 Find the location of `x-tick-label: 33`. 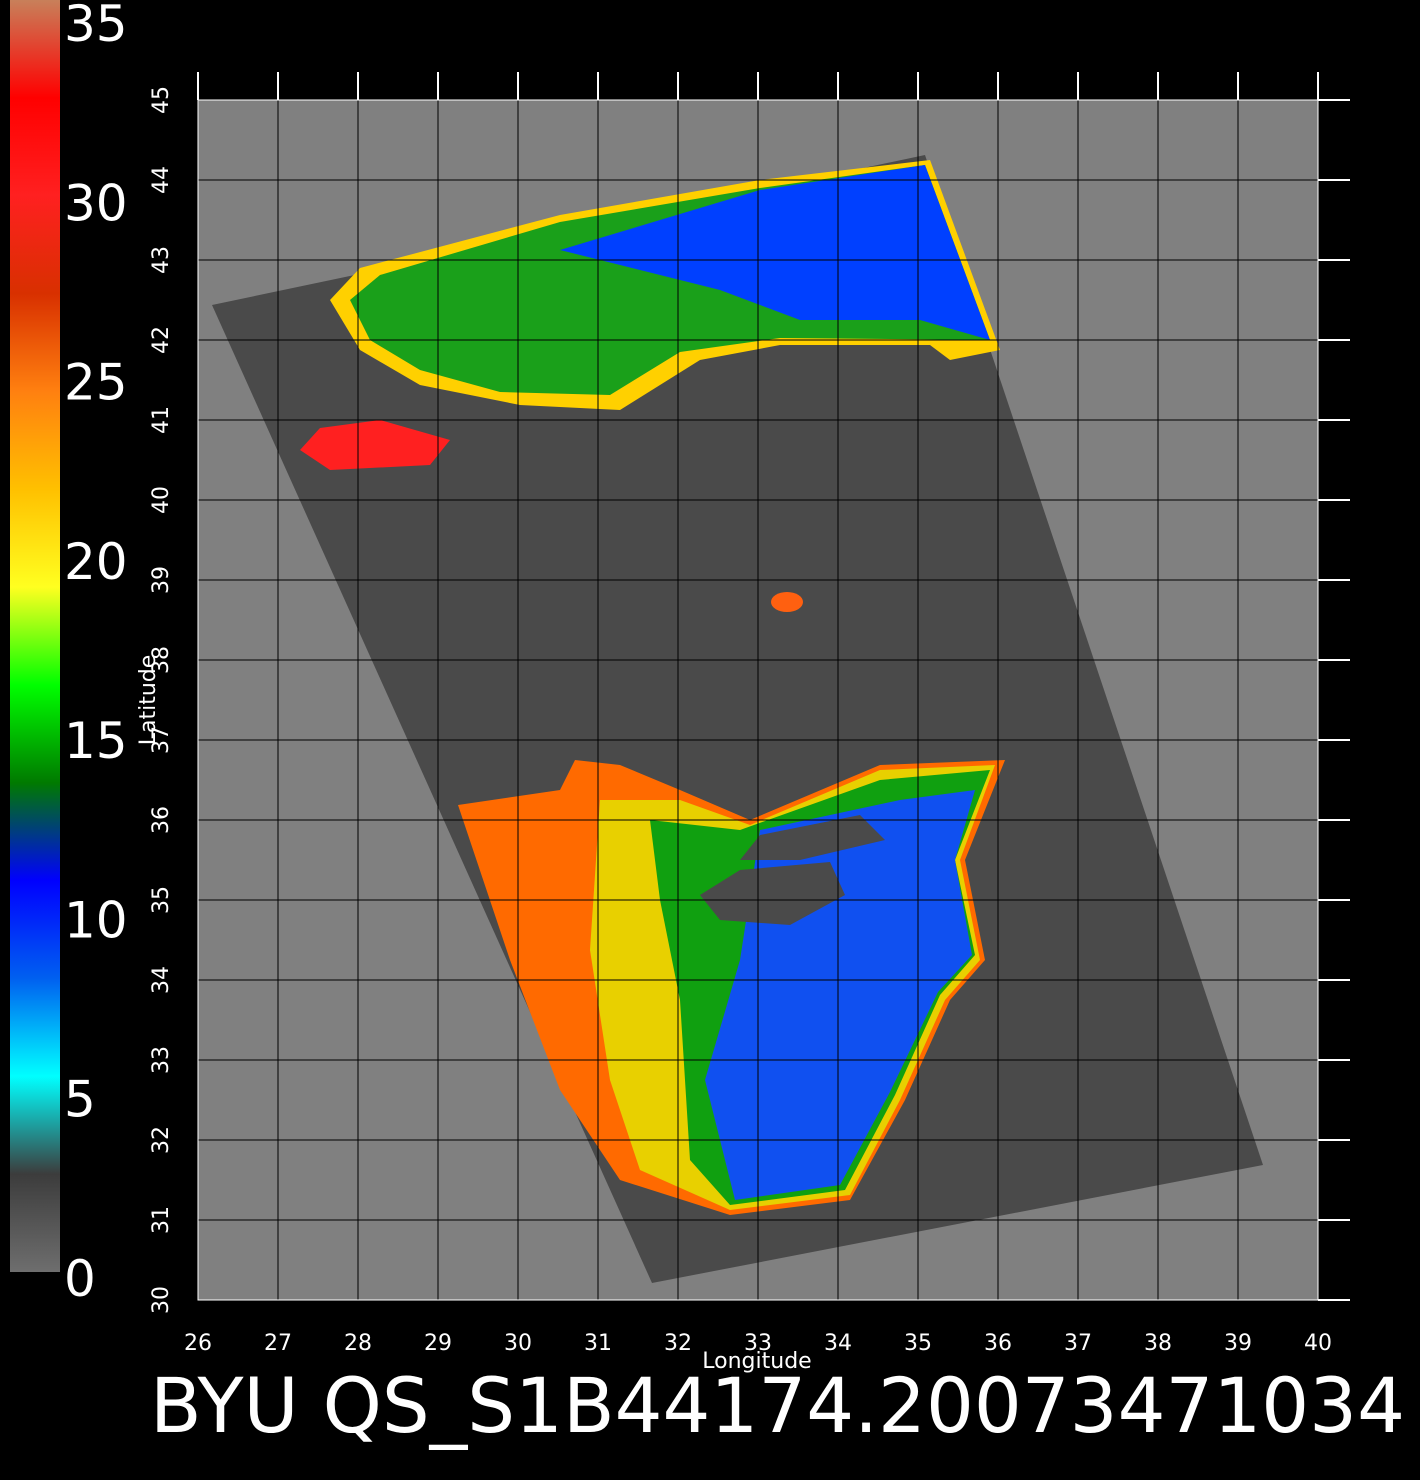

x-tick-label: 33 is located at coordinates (758, 1343).